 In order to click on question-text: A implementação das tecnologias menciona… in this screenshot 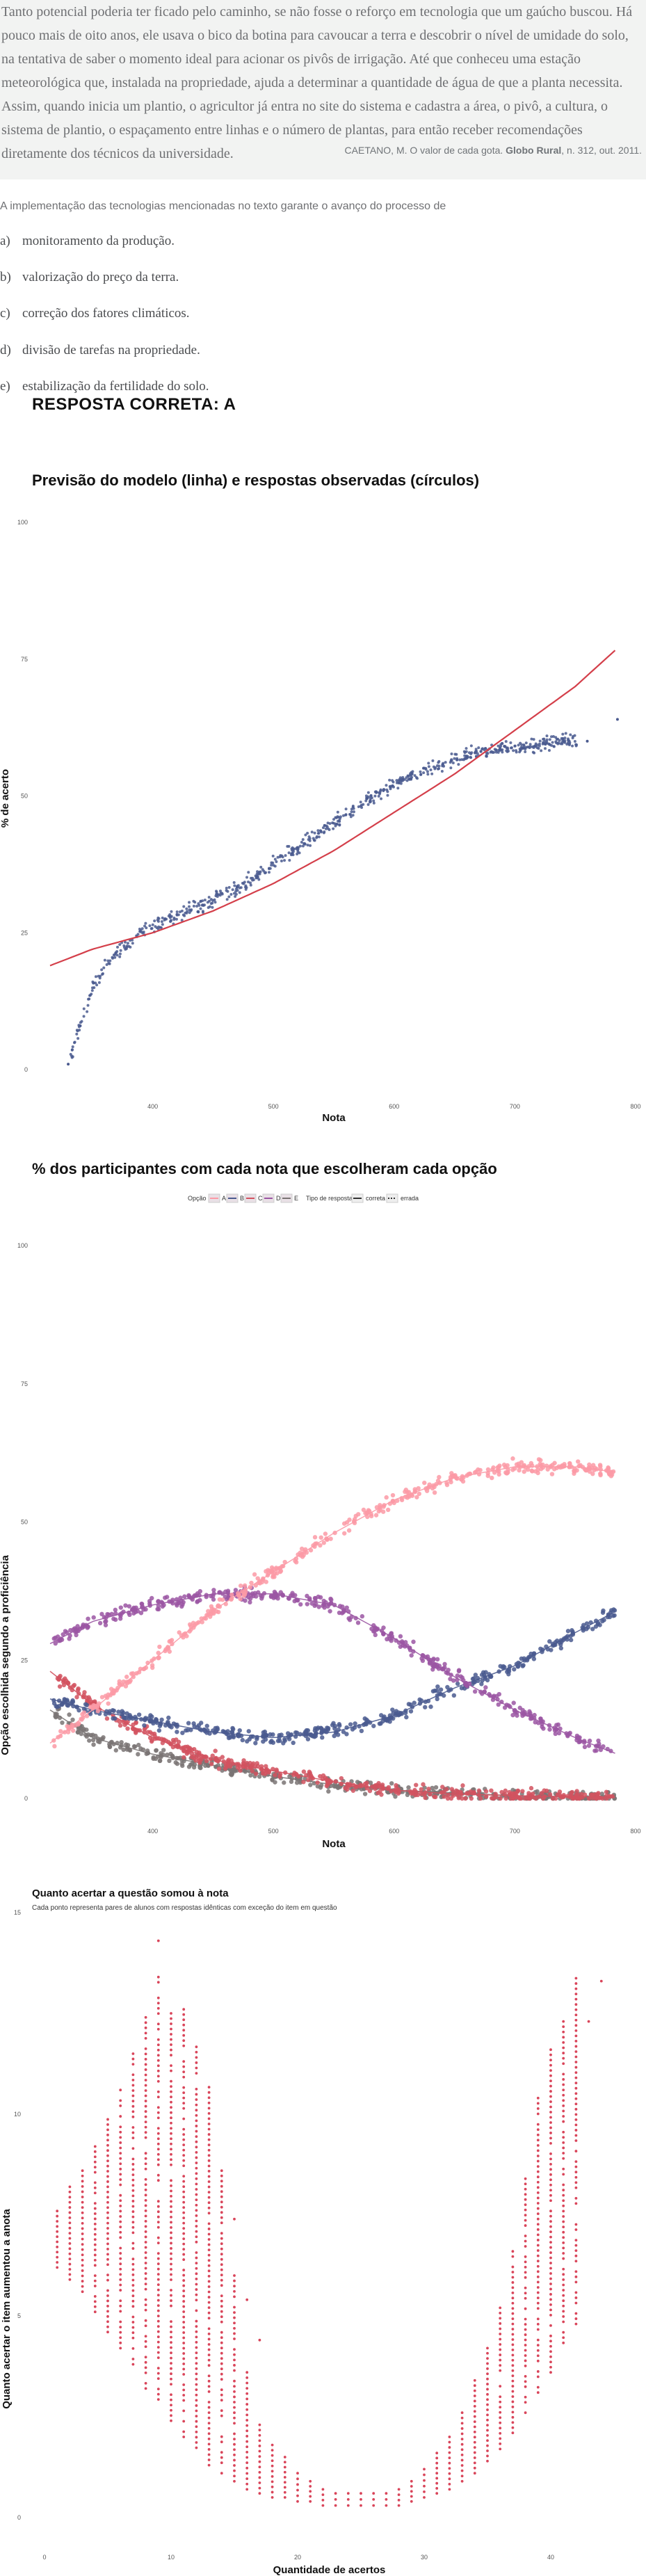, I will do `click(223, 206)`.